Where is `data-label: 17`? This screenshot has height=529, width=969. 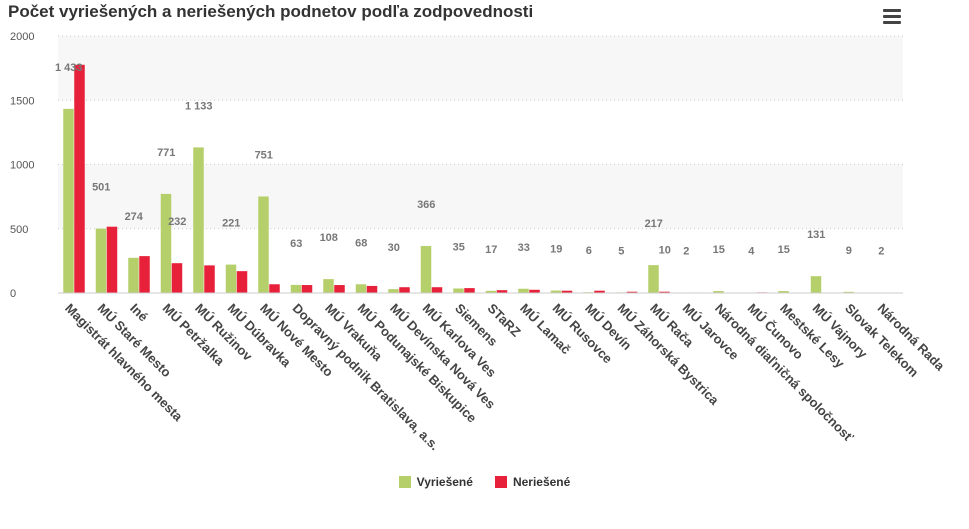
data-label: 17 is located at coordinates (491, 250).